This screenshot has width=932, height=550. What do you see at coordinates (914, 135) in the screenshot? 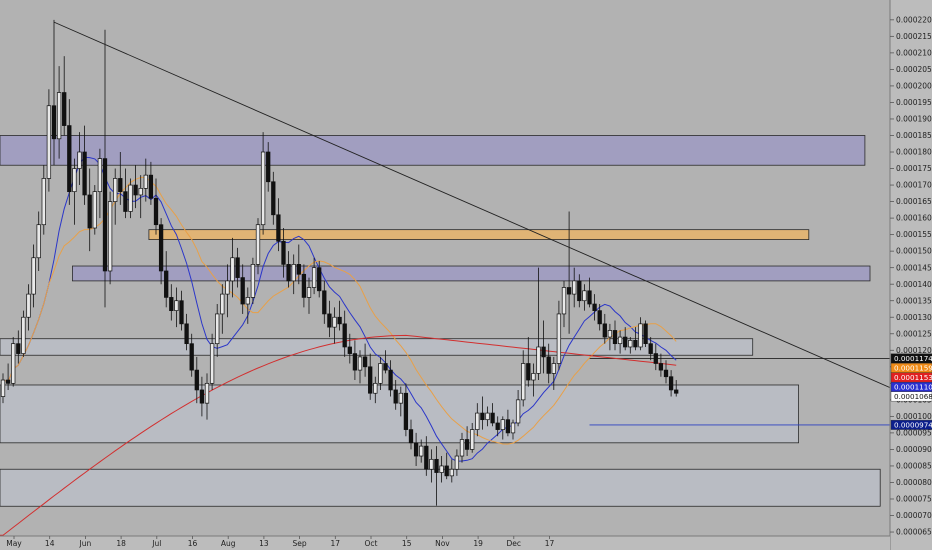
I see `price-tick-label: 0.00018500` at bounding box center [914, 135].